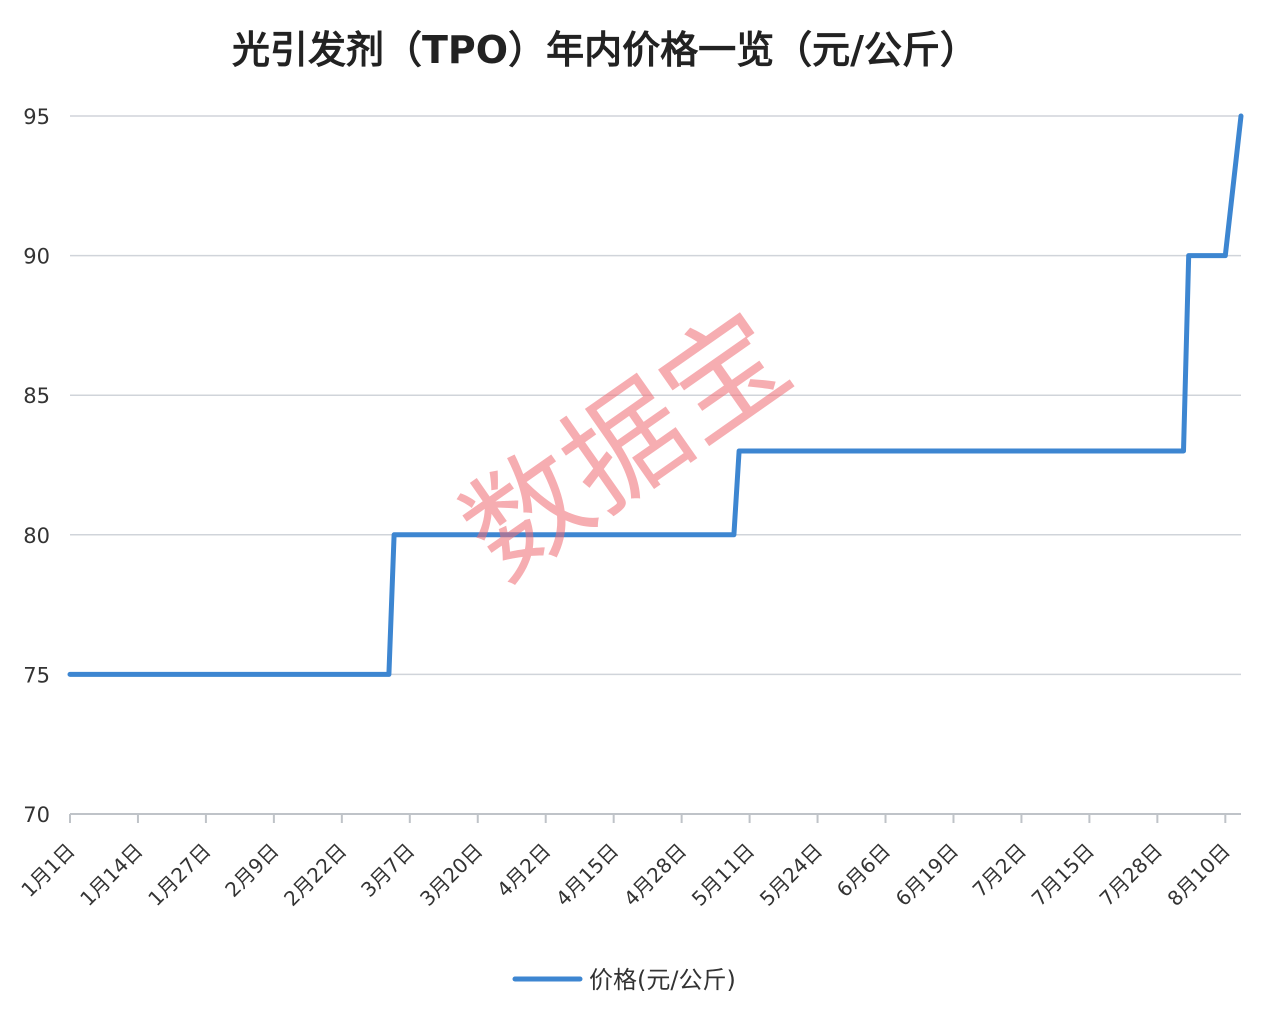 Image resolution: width=1276 pixels, height=1014 pixels. What do you see at coordinates (655, 875) in the screenshot?
I see `x-tick-label: 4月28日` at bounding box center [655, 875].